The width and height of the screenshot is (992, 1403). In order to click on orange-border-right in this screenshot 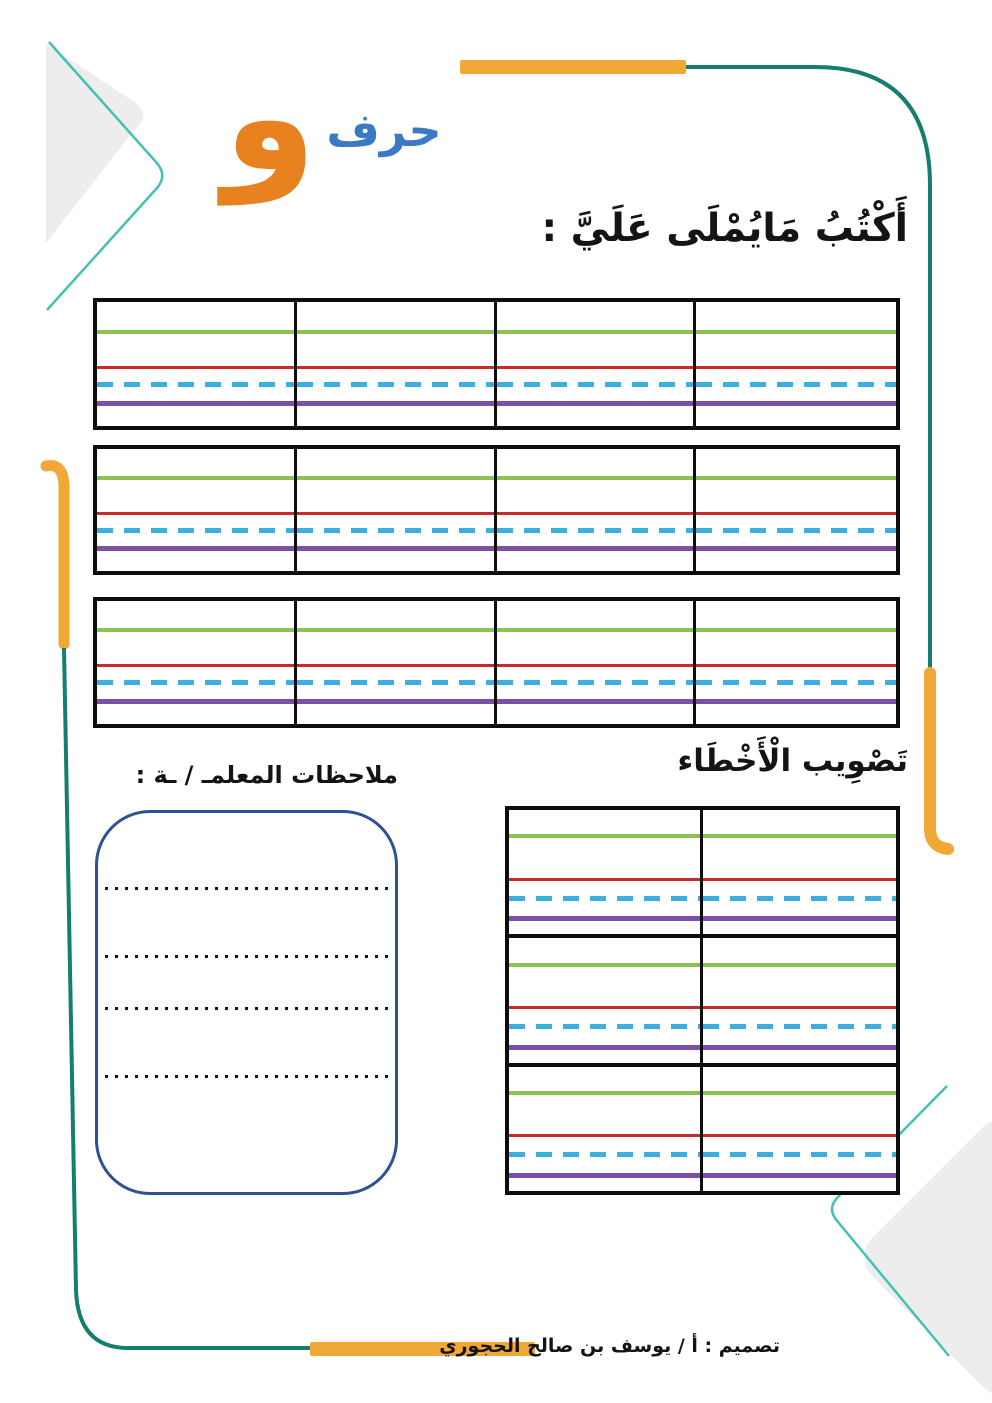, I will do `click(939, 761)`.